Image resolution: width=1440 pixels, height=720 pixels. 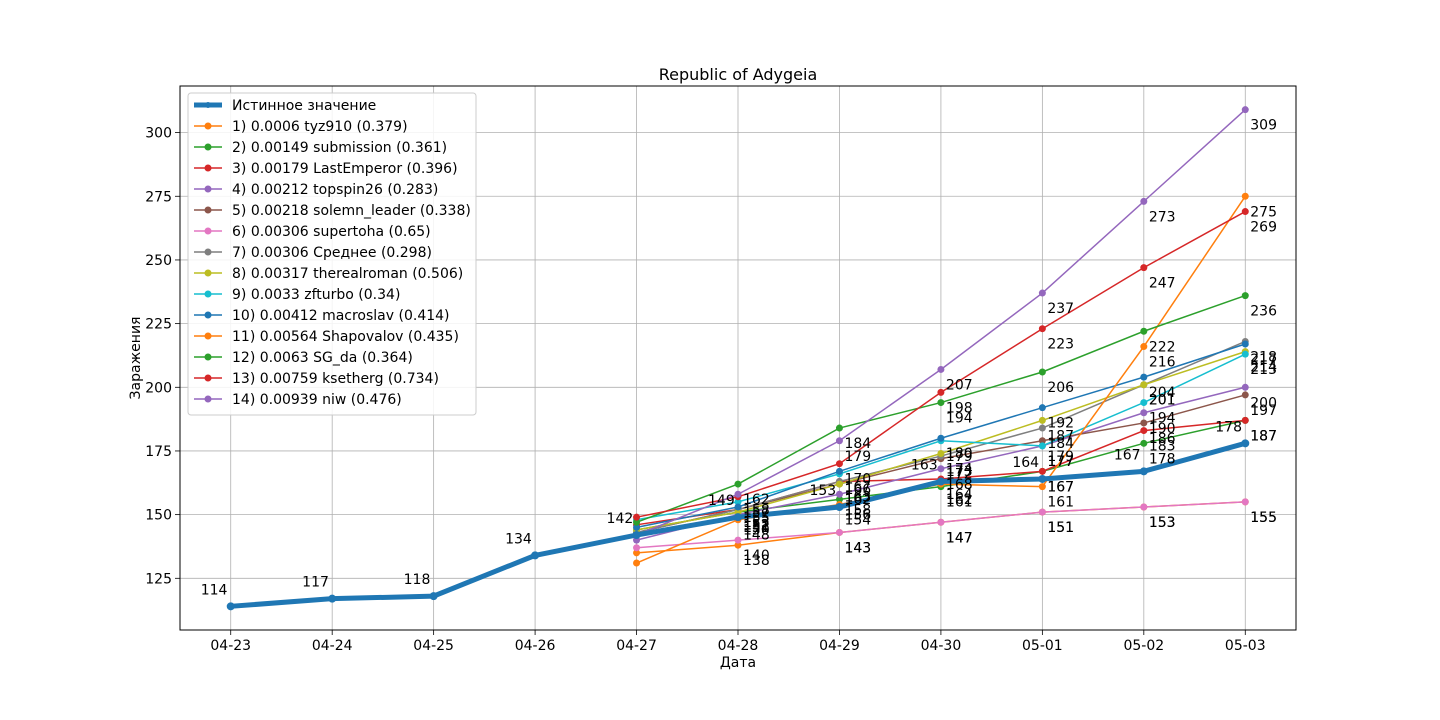 What do you see at coordinates (332, 646) in the screenshot?
I see `x-tick-label: 04-24` at bounding box center [332, 646].